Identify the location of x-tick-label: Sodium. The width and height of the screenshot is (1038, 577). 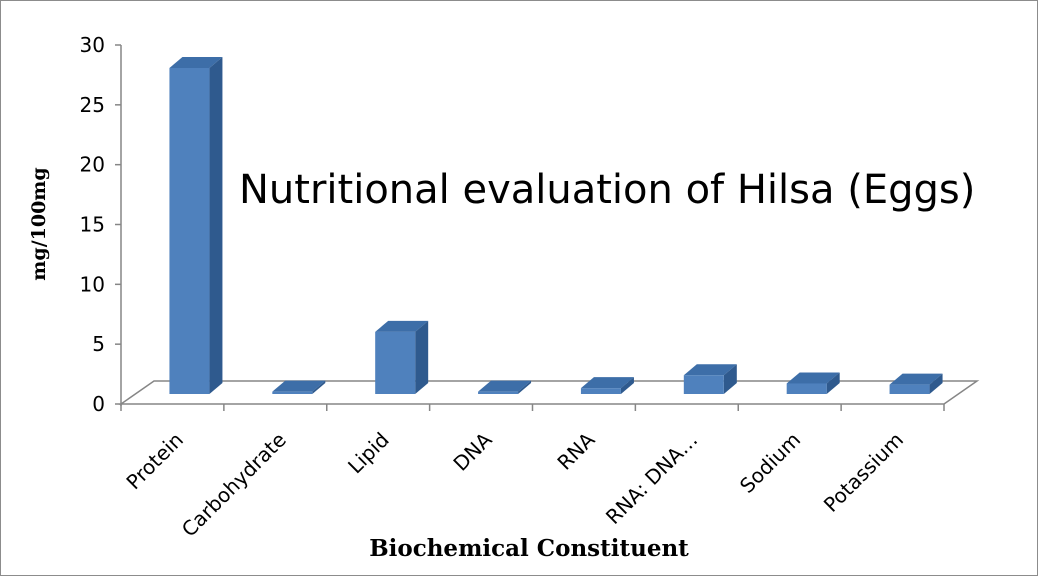
(770, 463).